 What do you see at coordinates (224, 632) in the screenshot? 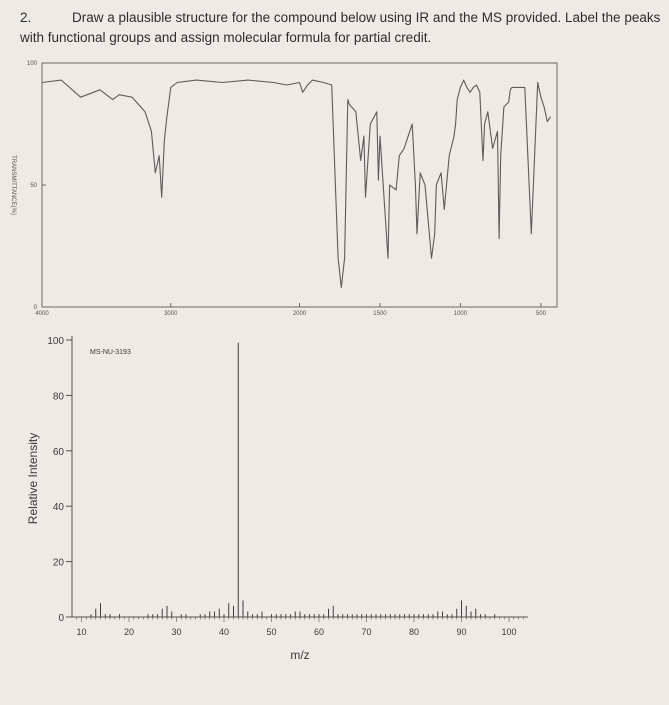
I see `ms-x-tick-label: 40` at bounding box center [224, 632].